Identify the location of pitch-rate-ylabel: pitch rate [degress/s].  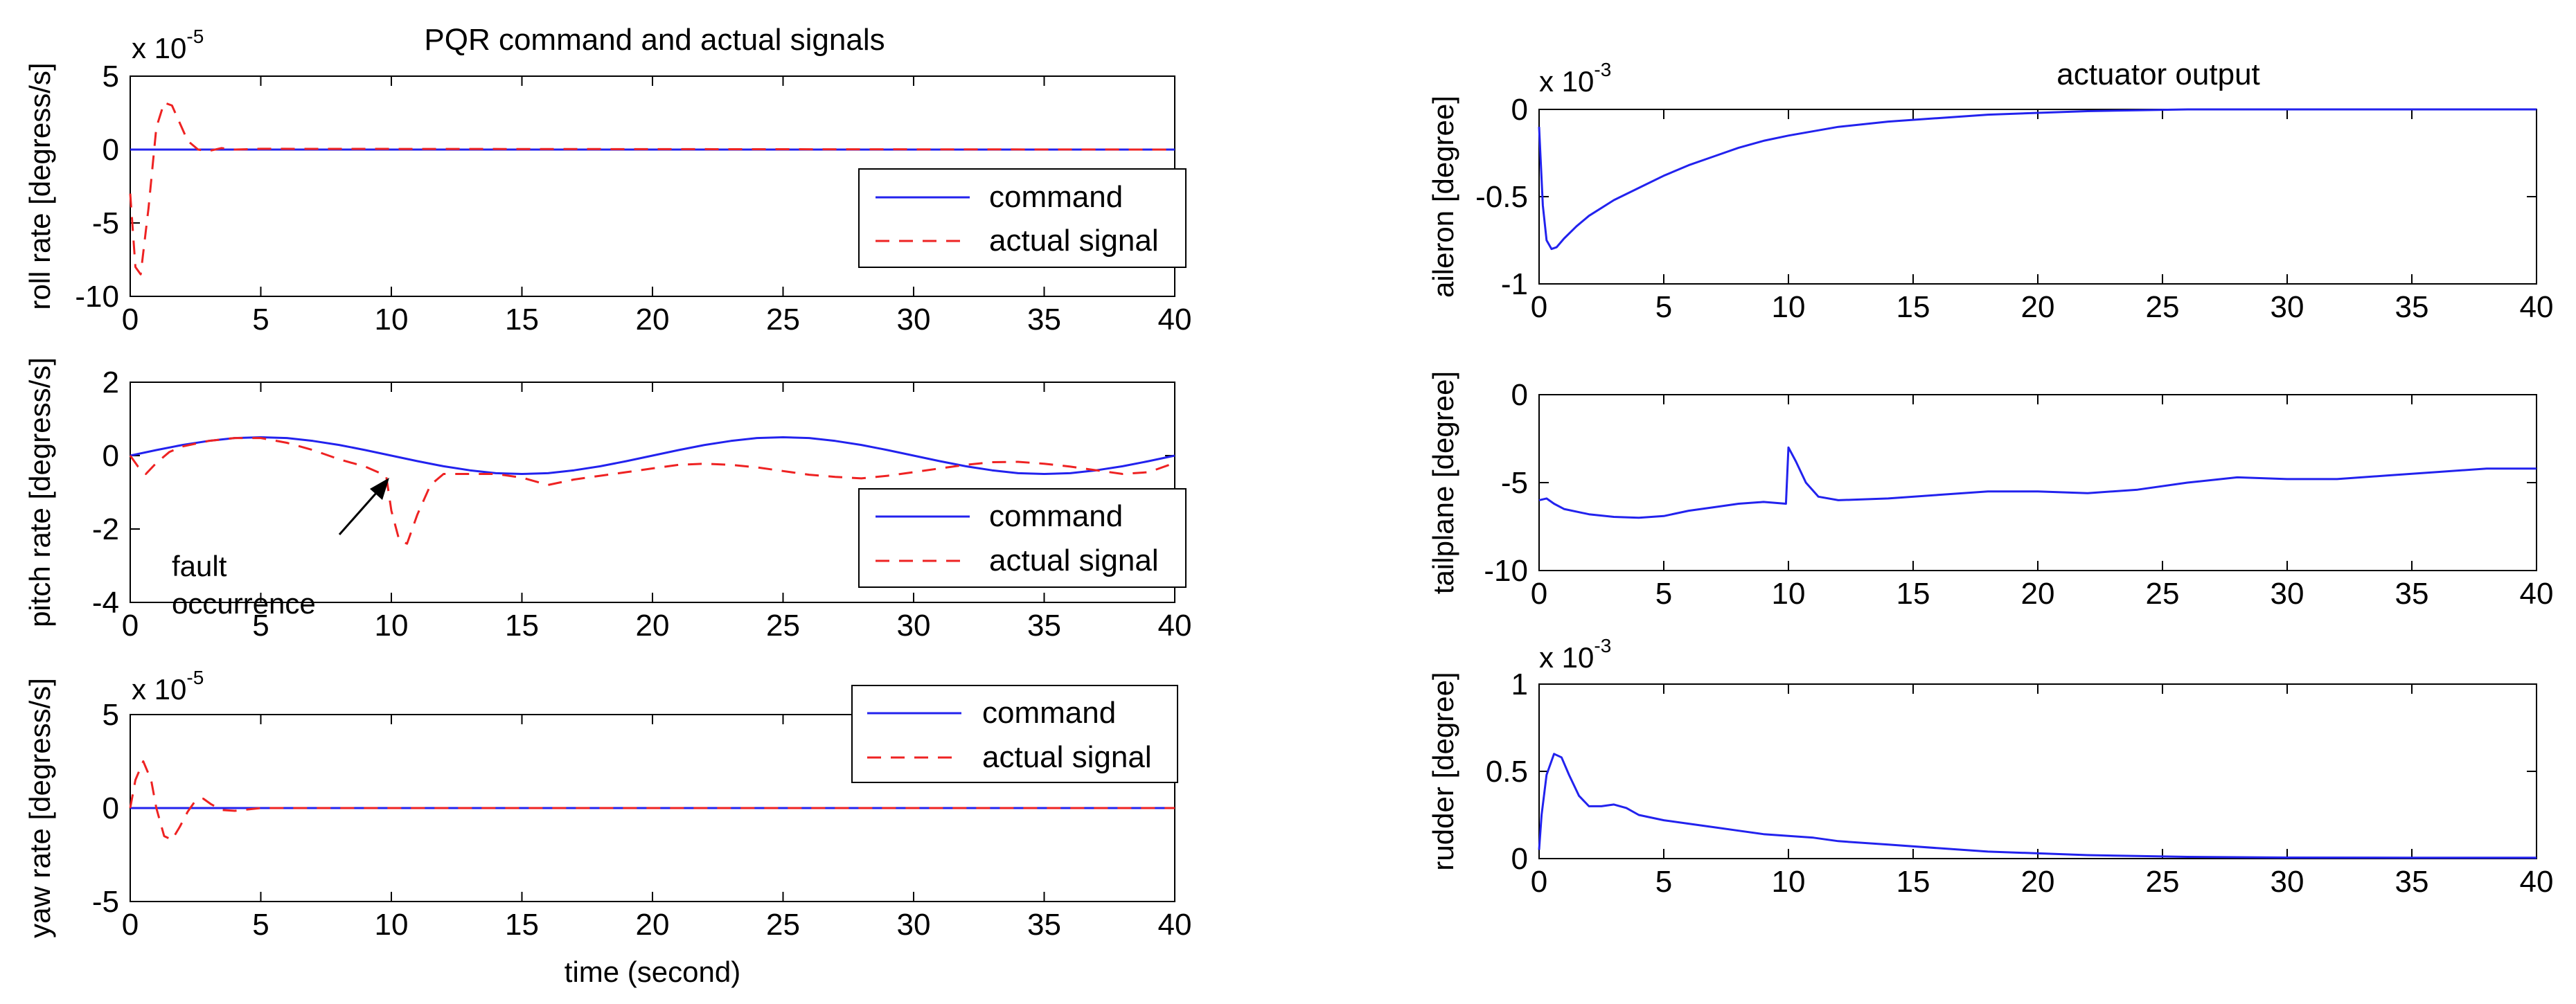
(40, 492).